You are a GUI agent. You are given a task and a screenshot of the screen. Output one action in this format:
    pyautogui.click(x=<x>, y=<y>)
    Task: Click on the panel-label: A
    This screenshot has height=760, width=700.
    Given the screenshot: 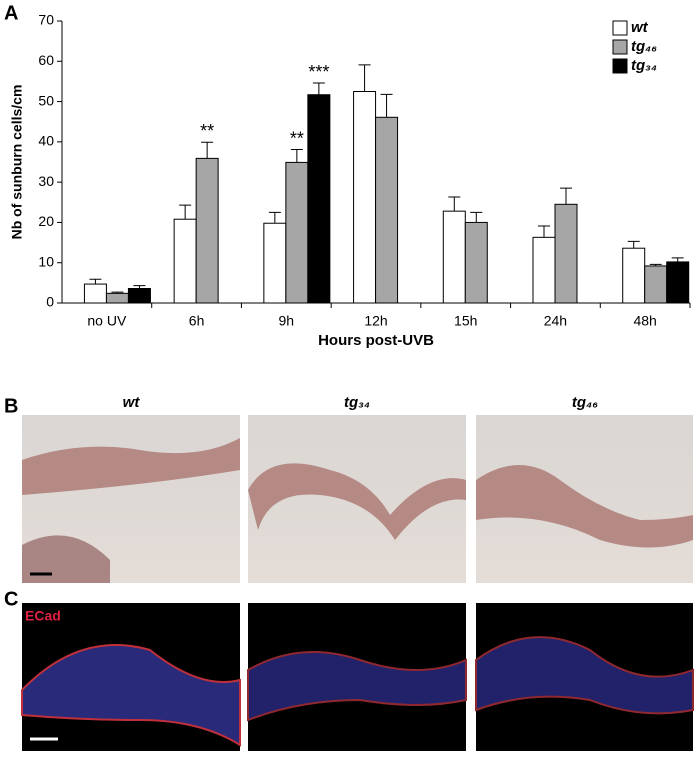 What is the action you would take?
    pyautogui.click(x=11, y=13)
    